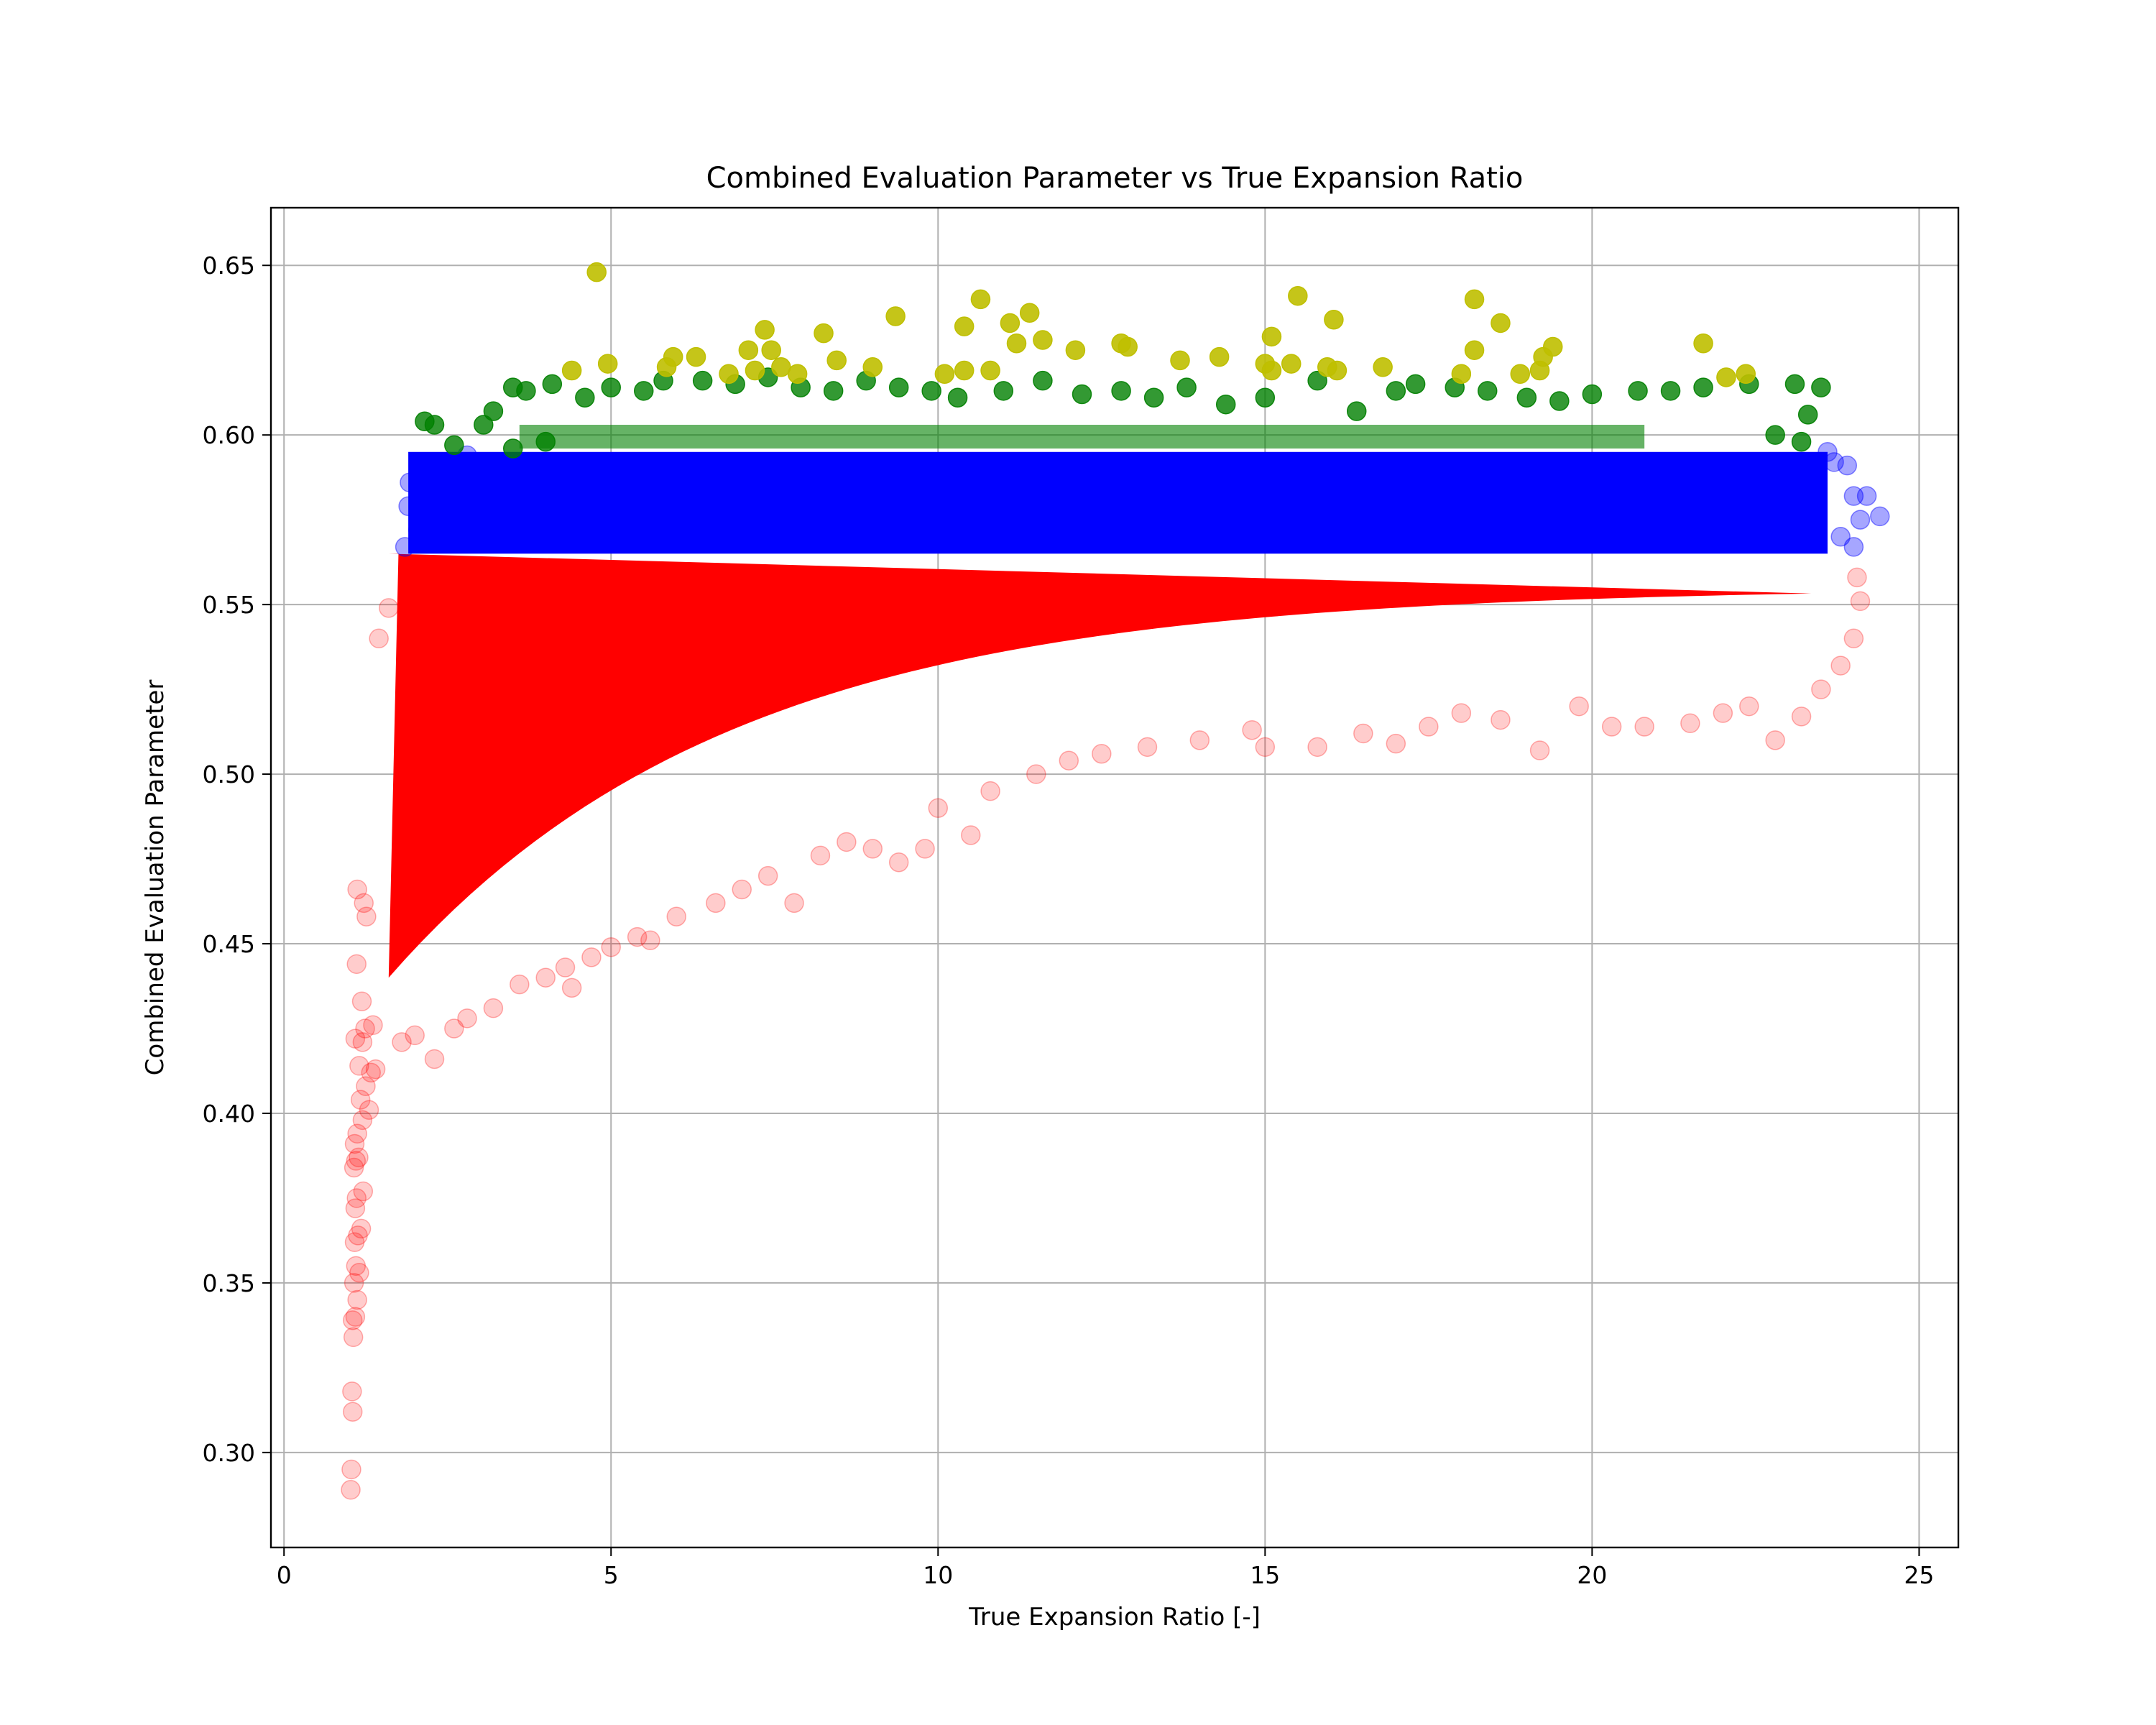 The height and width of the screenshot is (1725, 2156). Describe the element at coordinates (229, 1114) in the screenshot. I see `y-tick-label: 0.40` at that location.